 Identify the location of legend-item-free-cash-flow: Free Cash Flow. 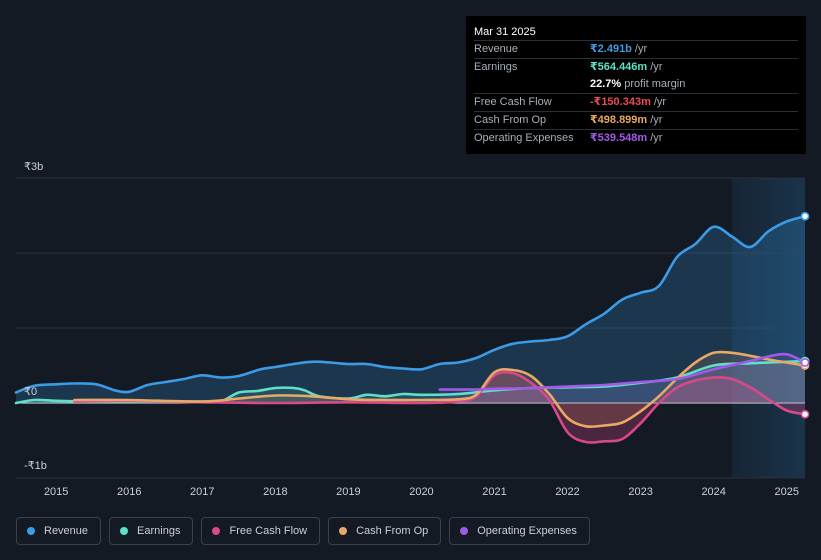
(261, 531).